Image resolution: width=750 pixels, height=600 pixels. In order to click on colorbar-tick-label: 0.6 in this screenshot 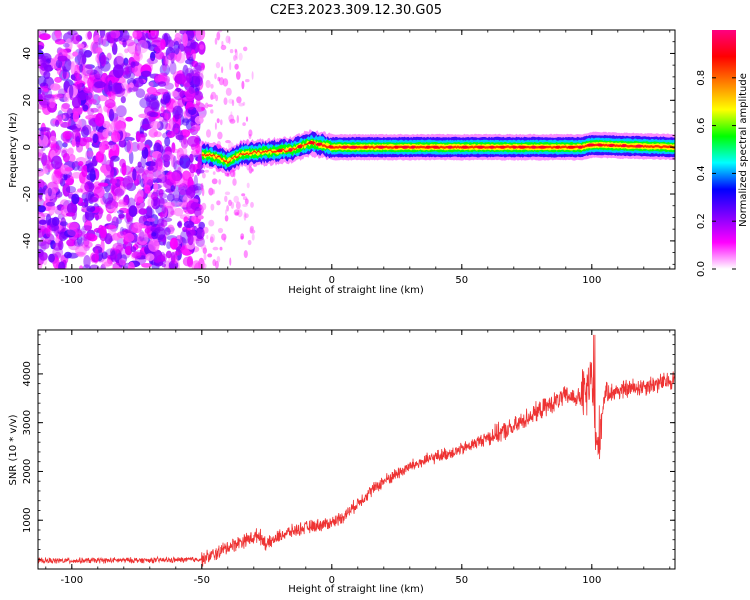, I will do `click(701, 126)`.